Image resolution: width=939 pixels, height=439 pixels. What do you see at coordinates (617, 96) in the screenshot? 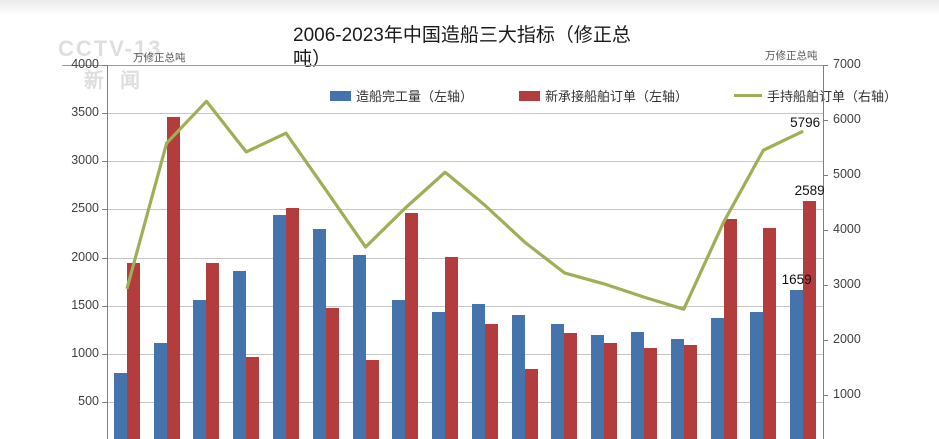
I see `legend-label-new-orders: 新承接船舶订单（左轴）` at bounding box center [617, 96].